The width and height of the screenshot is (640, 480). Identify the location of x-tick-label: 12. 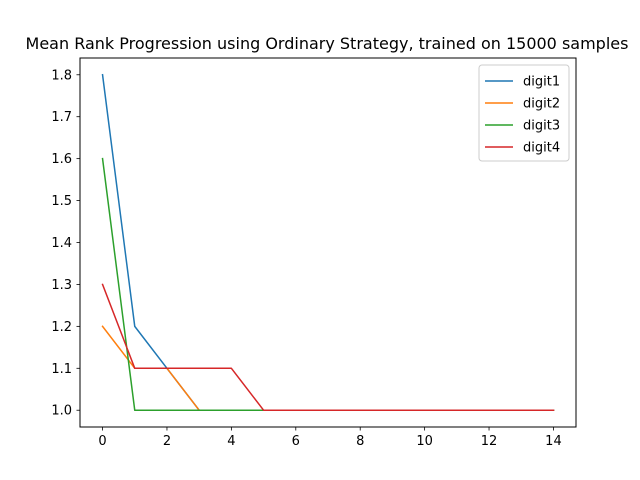
(489, 441).